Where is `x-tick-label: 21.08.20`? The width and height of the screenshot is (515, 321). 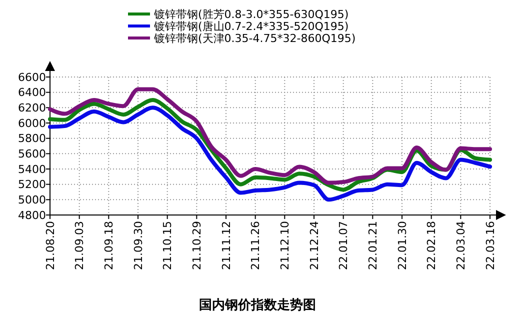
x-tick-label: 21.08.20 is located at coordinates (50, 245).